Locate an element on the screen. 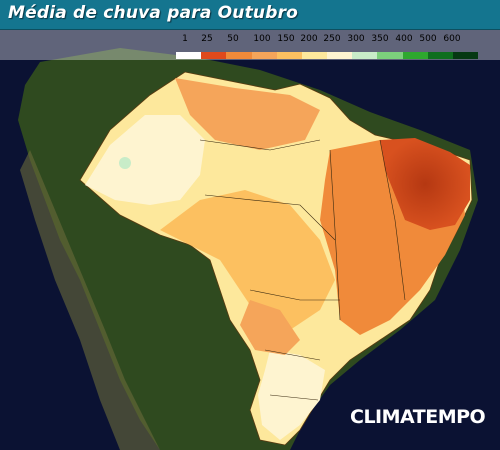  legend-label: 100 is located at coordinates (262, 39).